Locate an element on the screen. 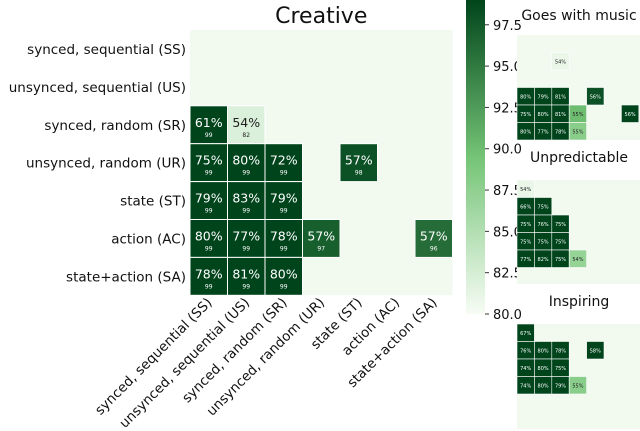 This screenshot has height=431, width=640. cell-value-label: 54% is located at coordinates (246, 122).